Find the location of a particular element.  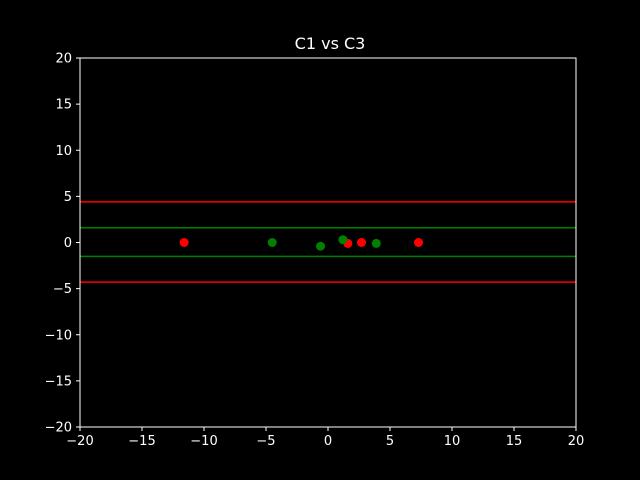

x-tick-label-8: 20 is located at coordinates (576, 441).